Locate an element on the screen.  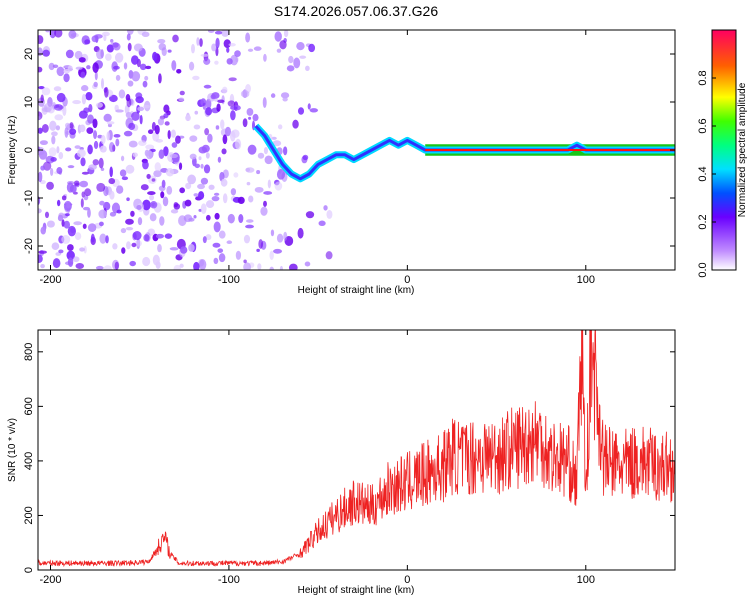
y-tick-label: 20 is located at coordinates (29, 54).